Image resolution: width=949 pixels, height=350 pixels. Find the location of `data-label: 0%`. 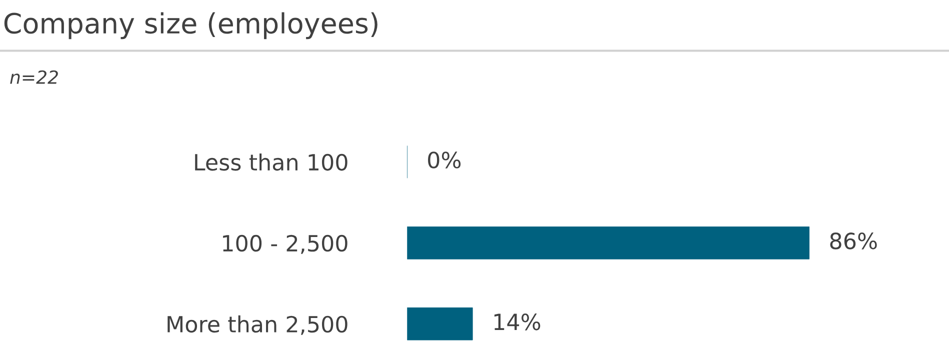

data-label: 0% is located at coordinates (444, 160).